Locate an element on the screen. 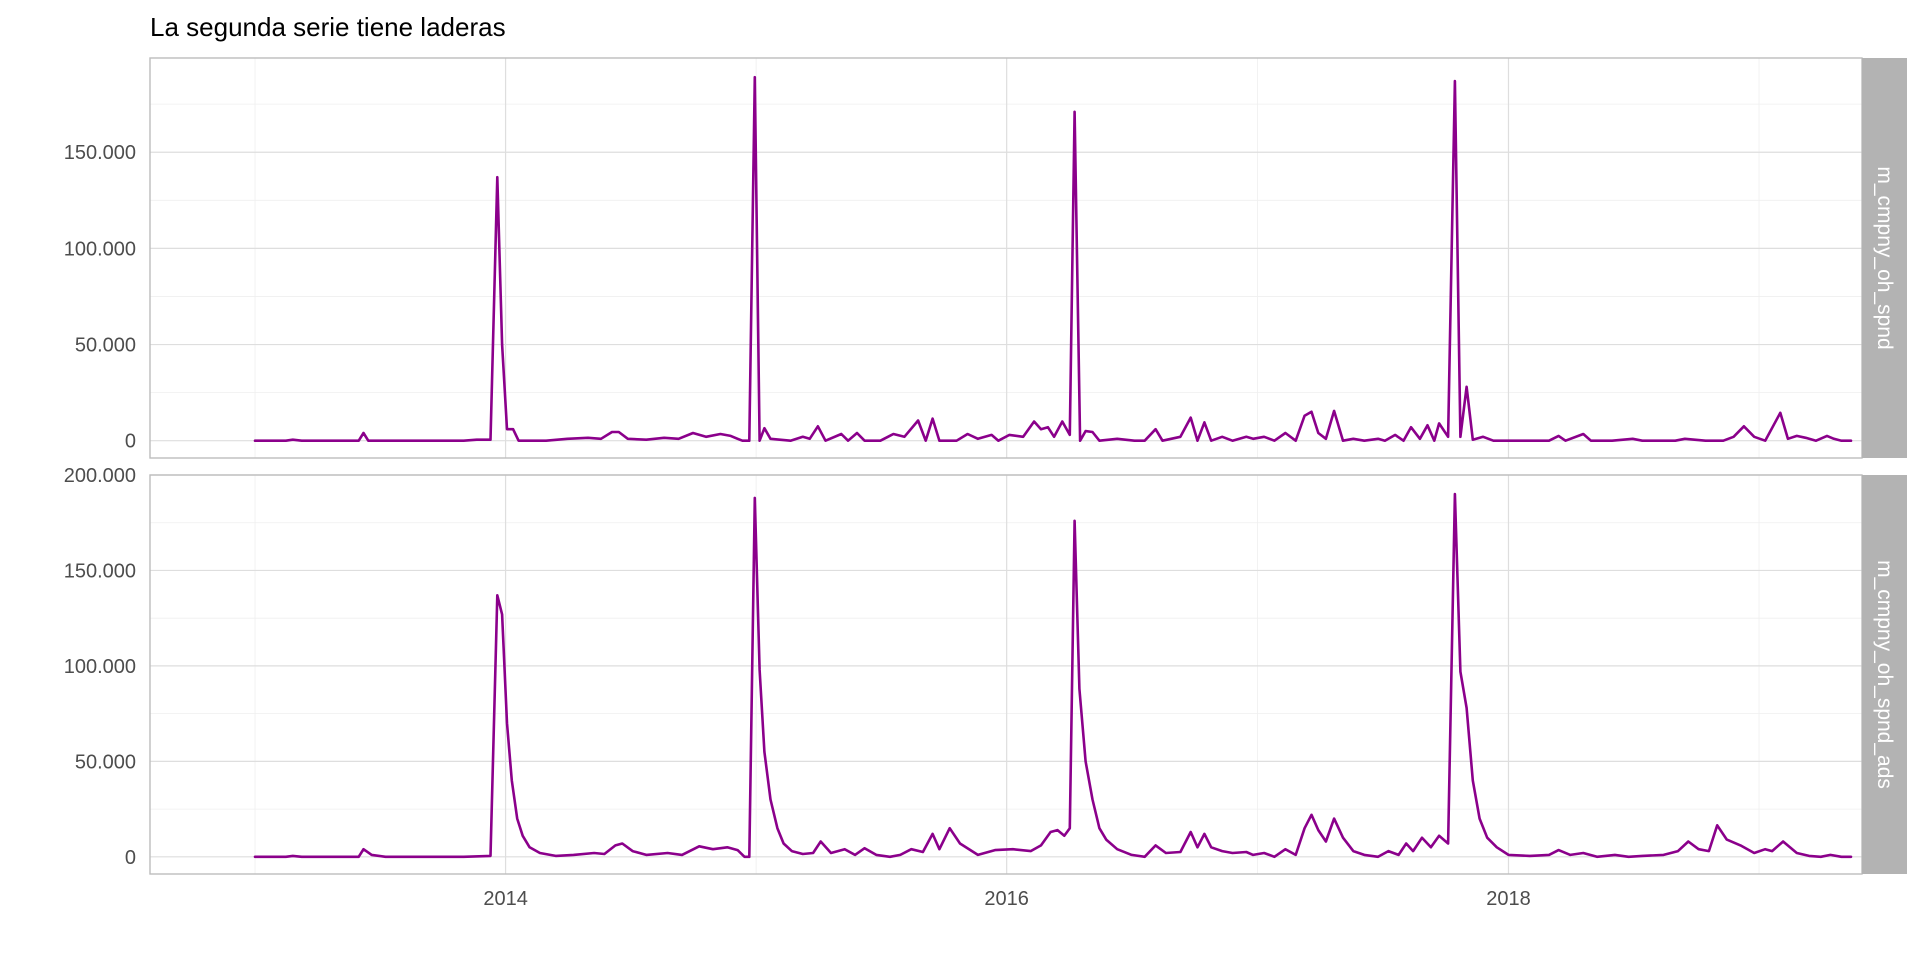 The image size is (1920, 960). facet-strip-label: m_cmpny_oh_spnd_ads is located at coordinates (1884, 674).